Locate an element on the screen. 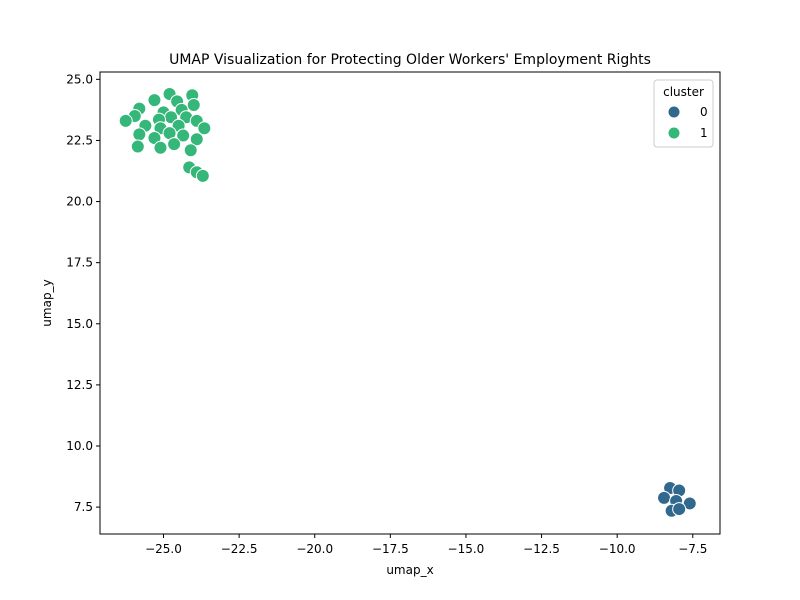 This screenshot has width=800, height=600. x-tick-label: −20.0 is located at coordinates (314, 549).